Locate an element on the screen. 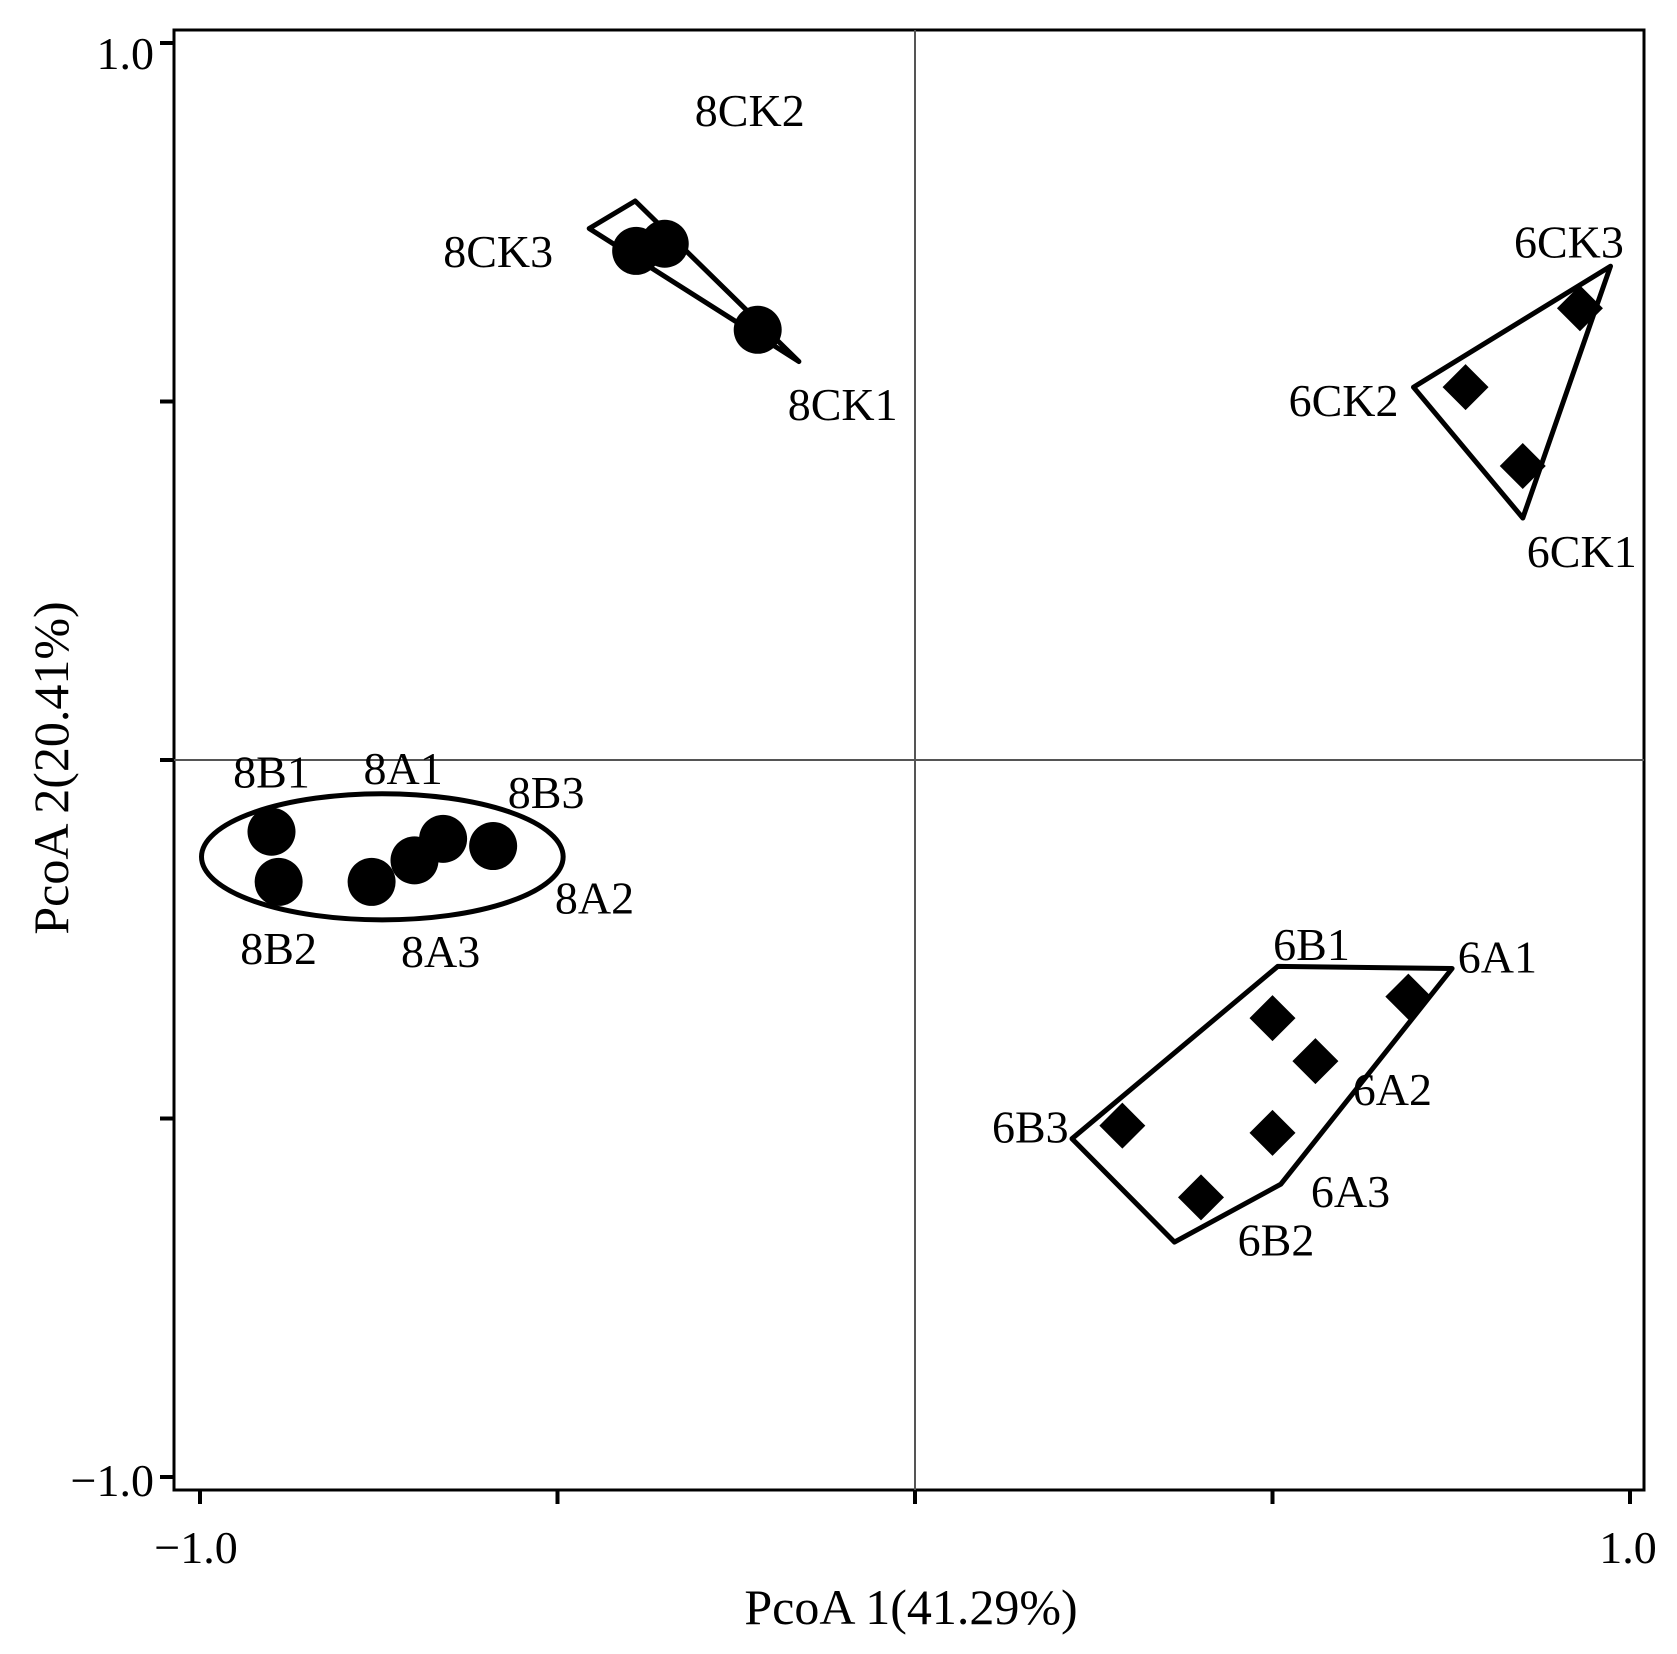 Image resolution: width=1677 pixels, height=1654 pixels. marker-8b3 is located at coordinates (493, 846).